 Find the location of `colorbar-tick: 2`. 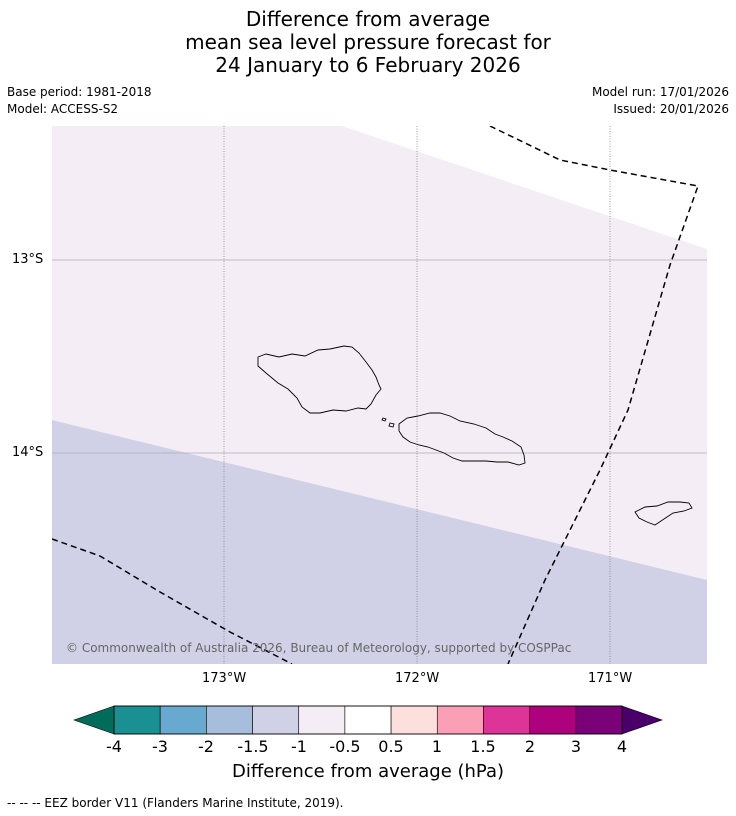

colorbar-tick: 2 is located at coordinates (530, 746).